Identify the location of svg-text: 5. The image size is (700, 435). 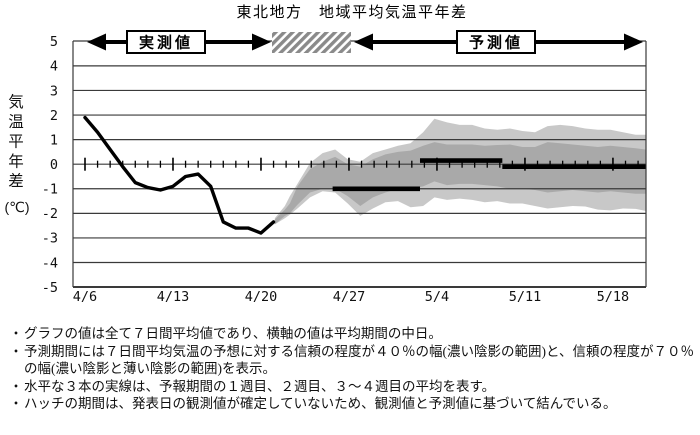
(54, 42).